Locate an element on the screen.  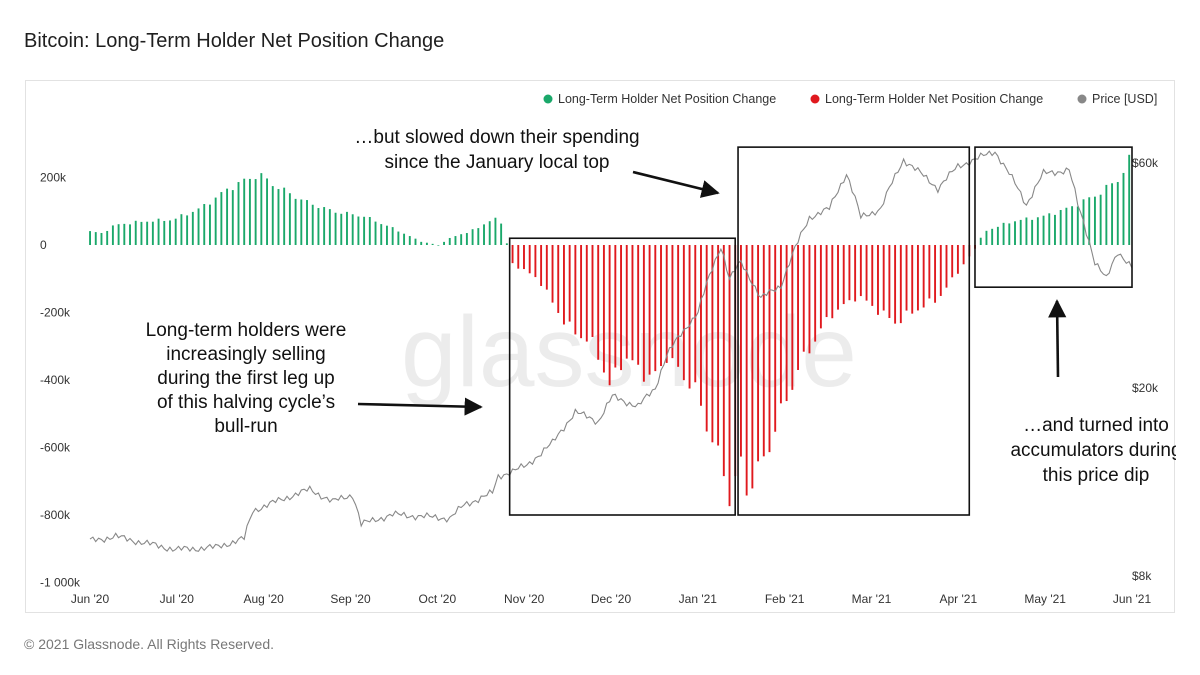
annotation-arrow is located at coordinates (676, 184).